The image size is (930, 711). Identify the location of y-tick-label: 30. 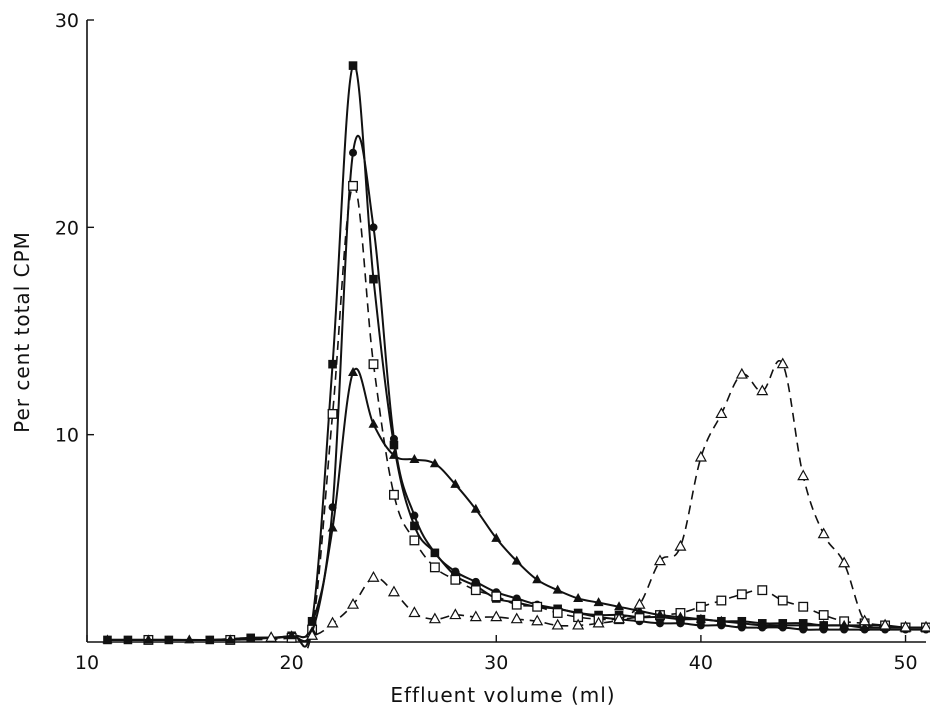
(67, 21).